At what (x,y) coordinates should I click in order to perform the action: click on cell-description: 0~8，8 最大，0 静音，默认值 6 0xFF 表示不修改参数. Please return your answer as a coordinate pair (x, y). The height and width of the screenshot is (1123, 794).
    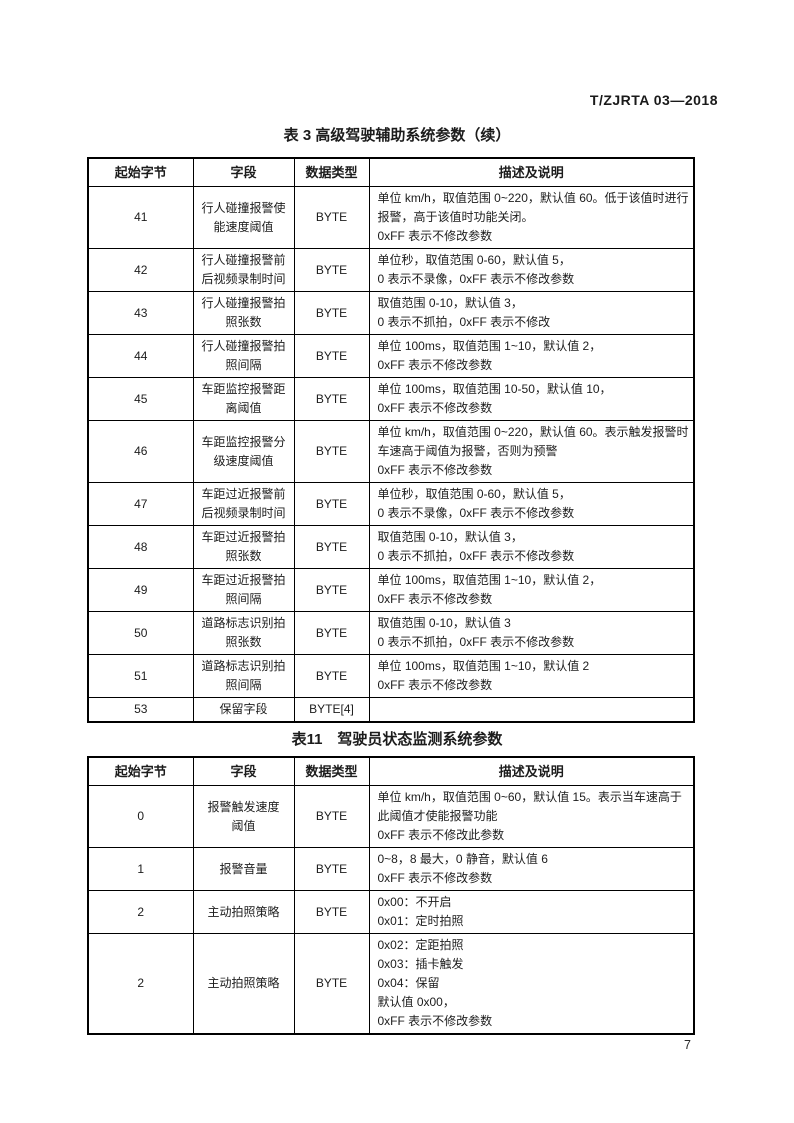
    Looking at the image, I should click on (531, 869).